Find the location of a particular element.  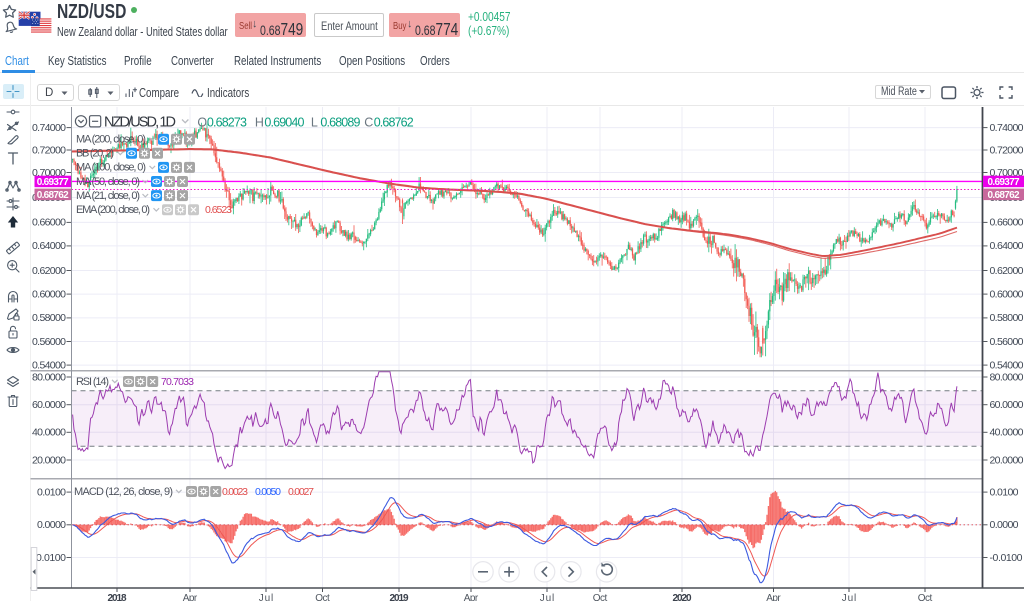

svg-text: MA (21, close, 0) is located at coordinates (108, 196).